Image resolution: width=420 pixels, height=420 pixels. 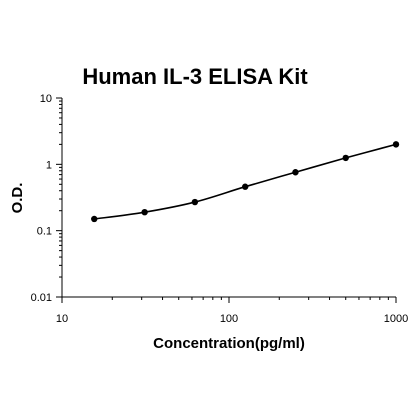 I want to click on y-tick-label: 1, so click(x=49, y=165).